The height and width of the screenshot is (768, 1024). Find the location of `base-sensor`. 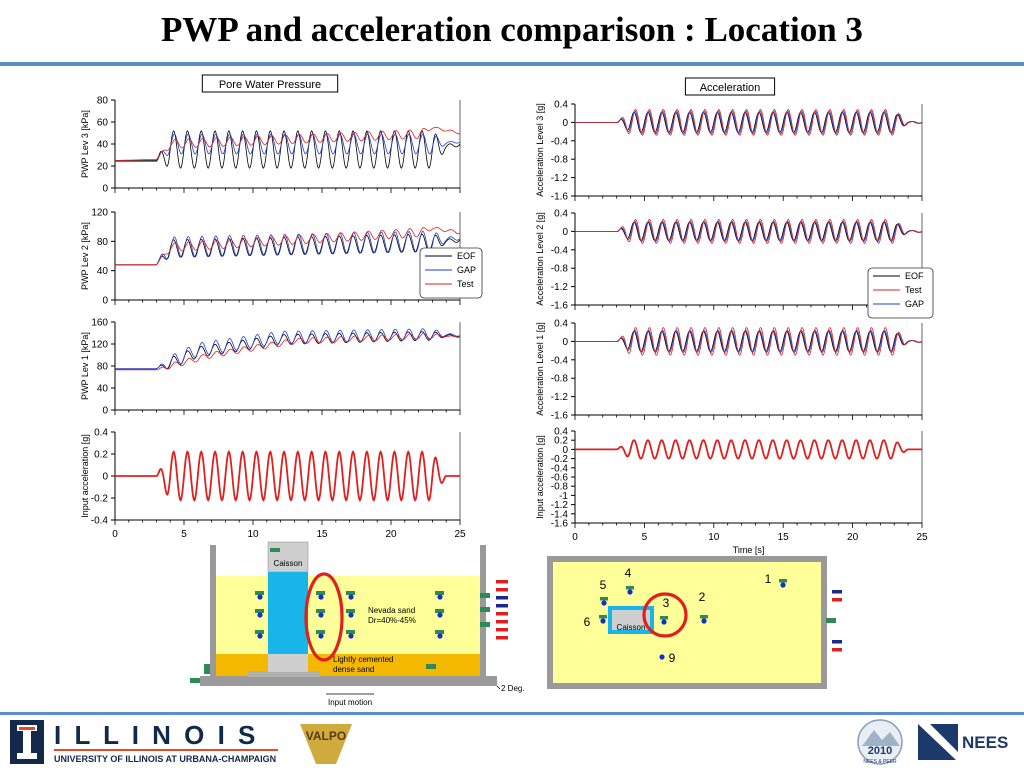

base-sensor is located at coordinates (207, 669).